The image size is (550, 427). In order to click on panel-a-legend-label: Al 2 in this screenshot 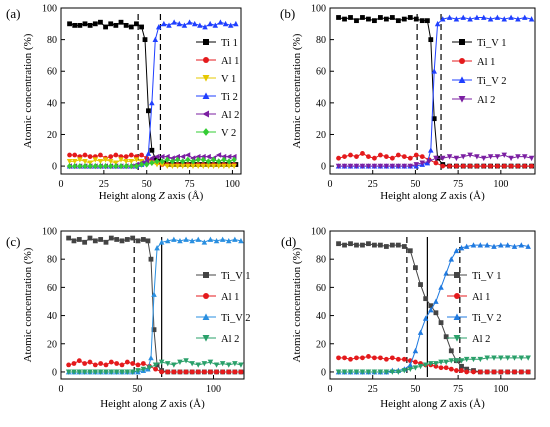, I will do `click(230, 115)`.